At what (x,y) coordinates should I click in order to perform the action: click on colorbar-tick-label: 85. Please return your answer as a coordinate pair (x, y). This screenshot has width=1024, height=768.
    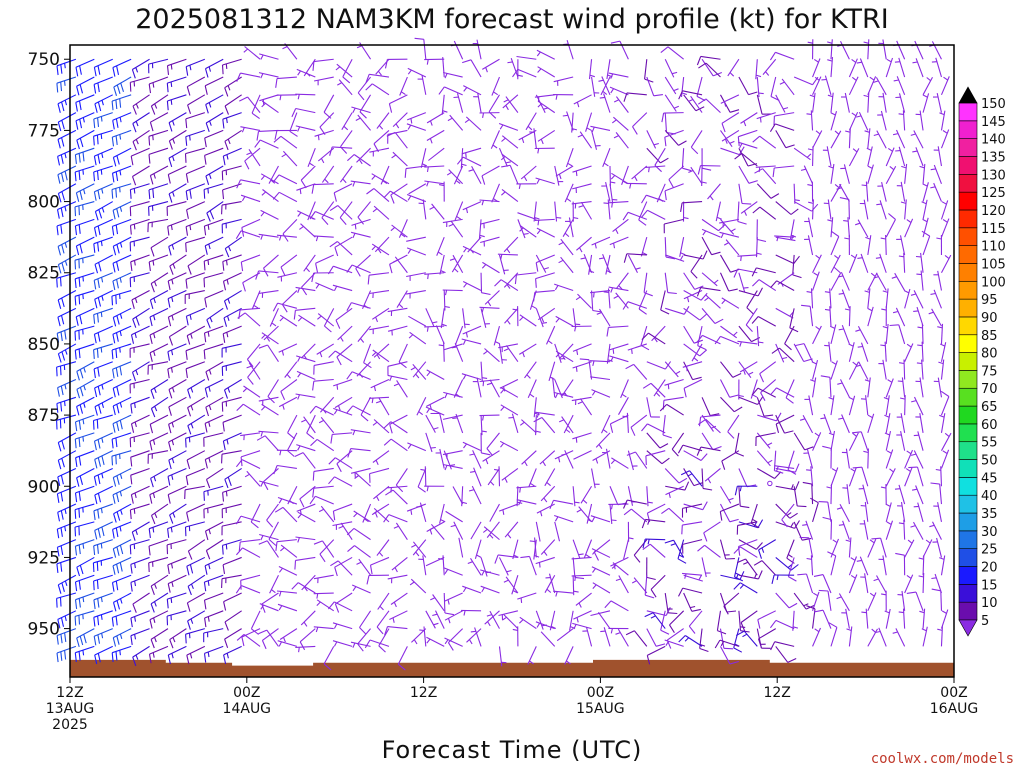
    Looking at the image, I should click on (989, 336).